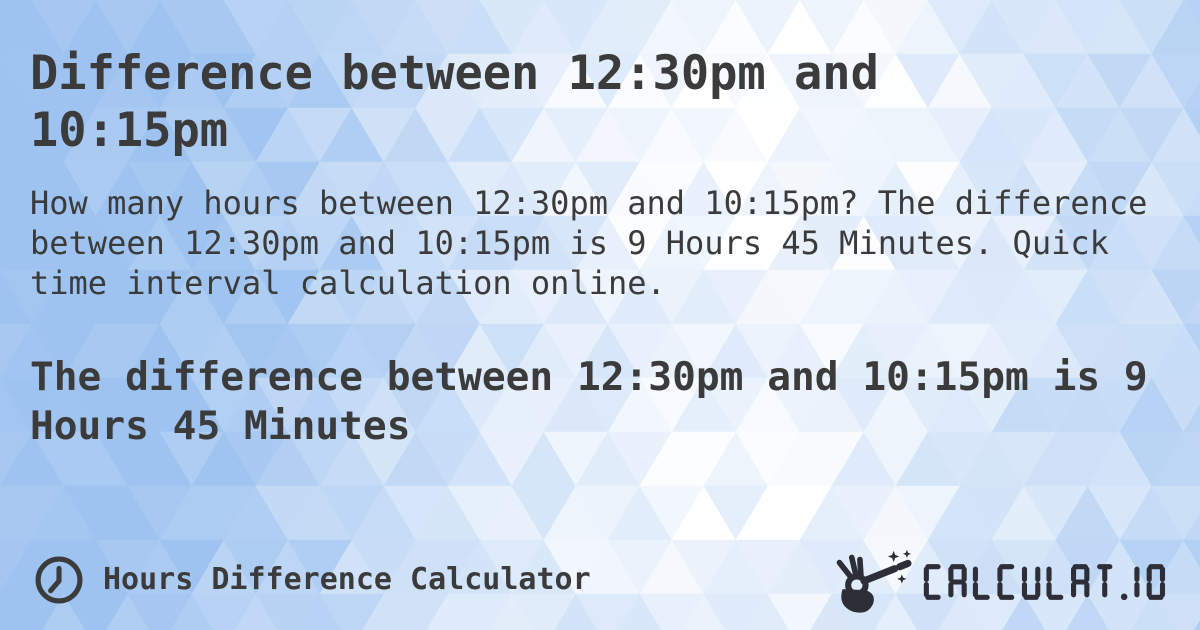 The height and width of the screenshot is (630, 1200). Describe the element at coordinates (1044, 582) in the screenshot. I see `brand-wordmark` at that location.